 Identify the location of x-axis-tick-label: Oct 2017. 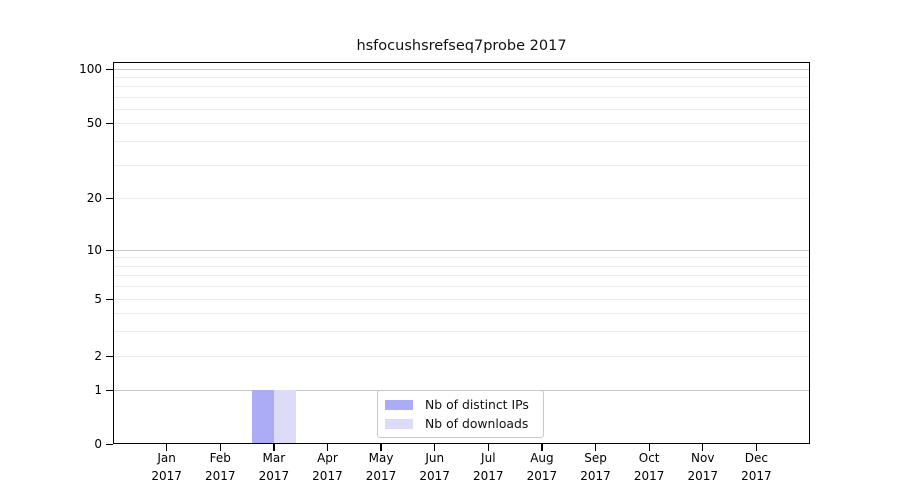
(649, 467).